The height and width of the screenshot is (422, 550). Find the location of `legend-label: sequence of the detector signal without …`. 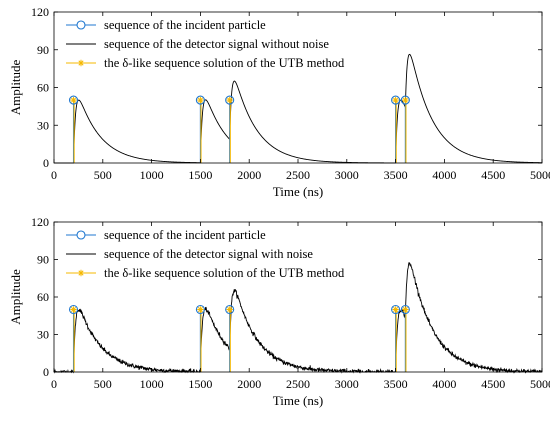

legend-label: sequence of the detector signal without … is located at coordinates (216, 44).